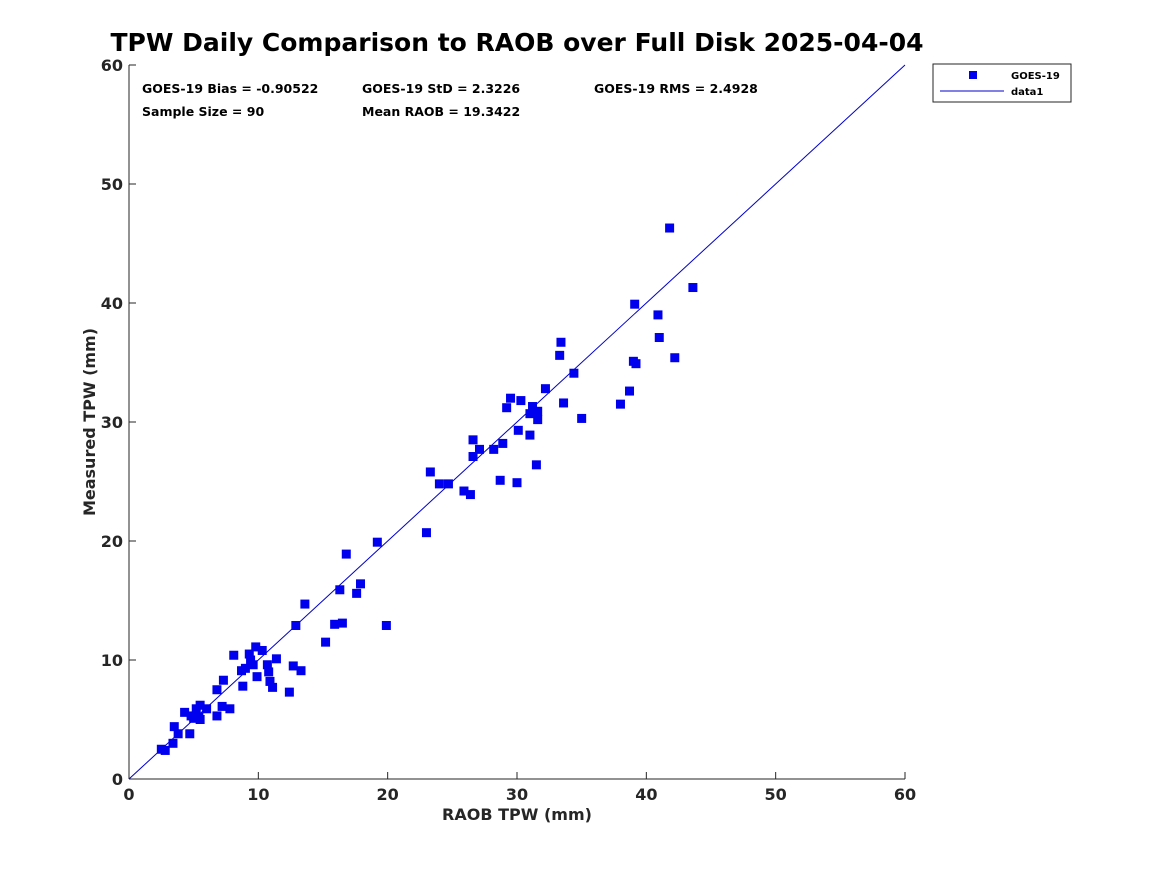  Describe the element at coordinates (112, 303) in the screenshot. I see `y-tick-label: 40` at that location.